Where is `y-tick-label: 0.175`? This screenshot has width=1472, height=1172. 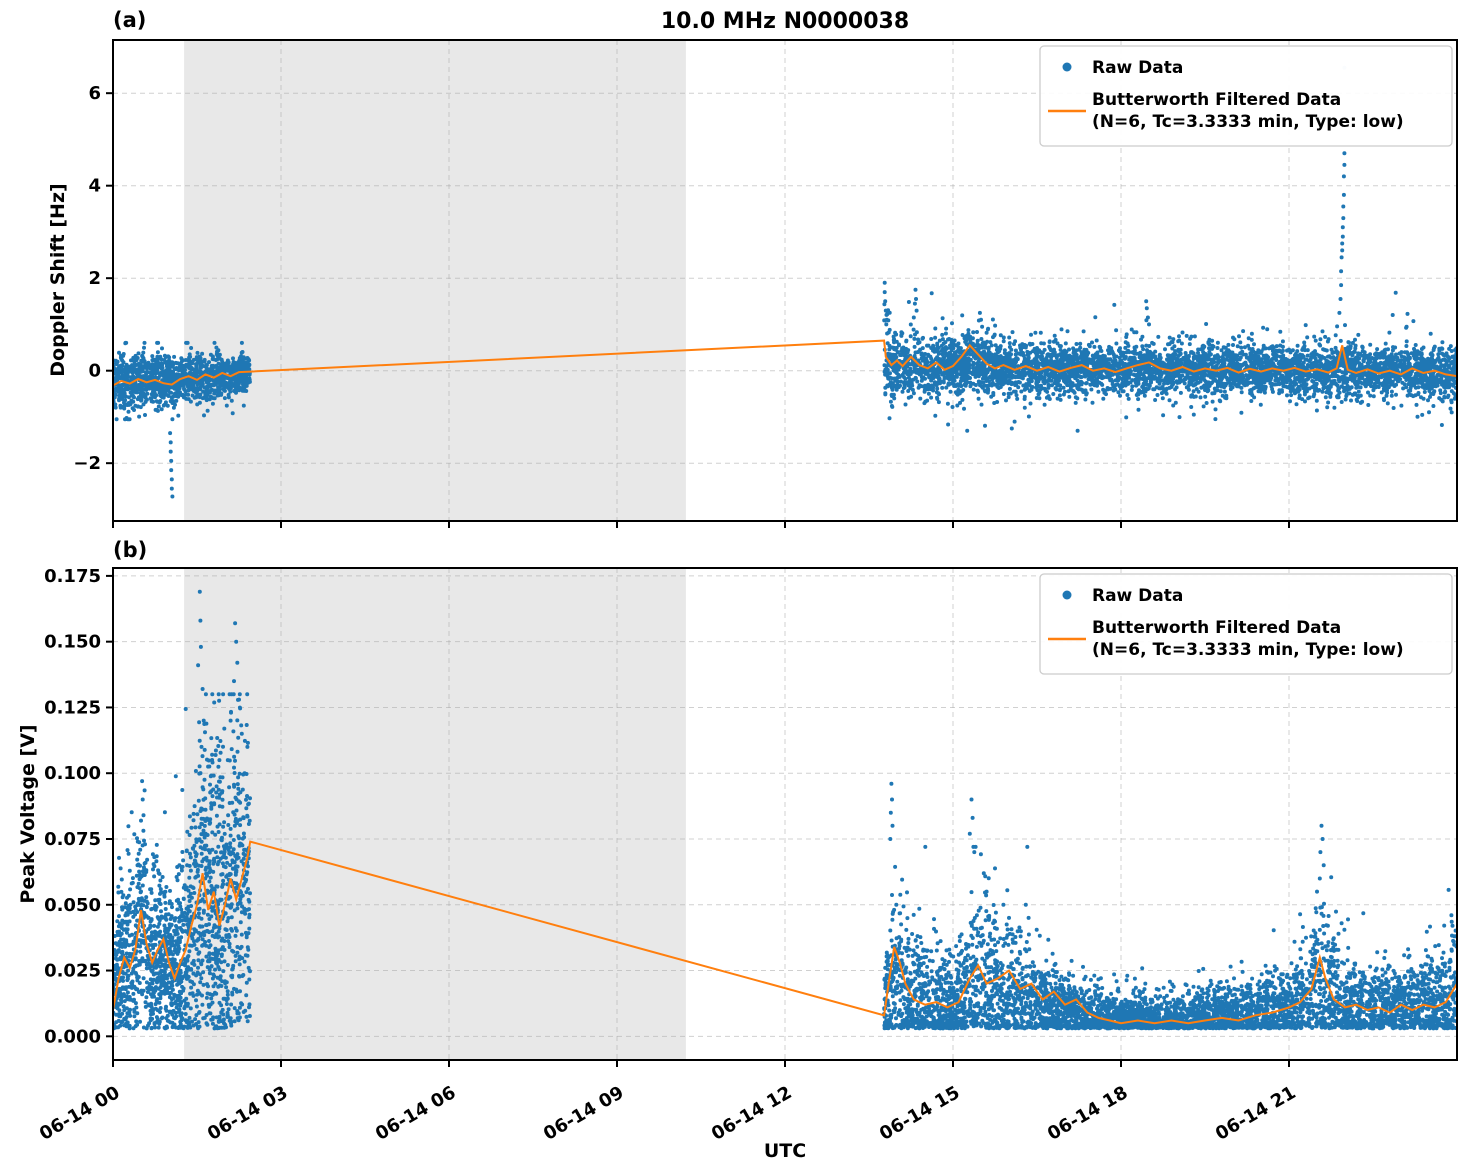
y-tick-label: 0.175 is located at coordinates (72, 576).